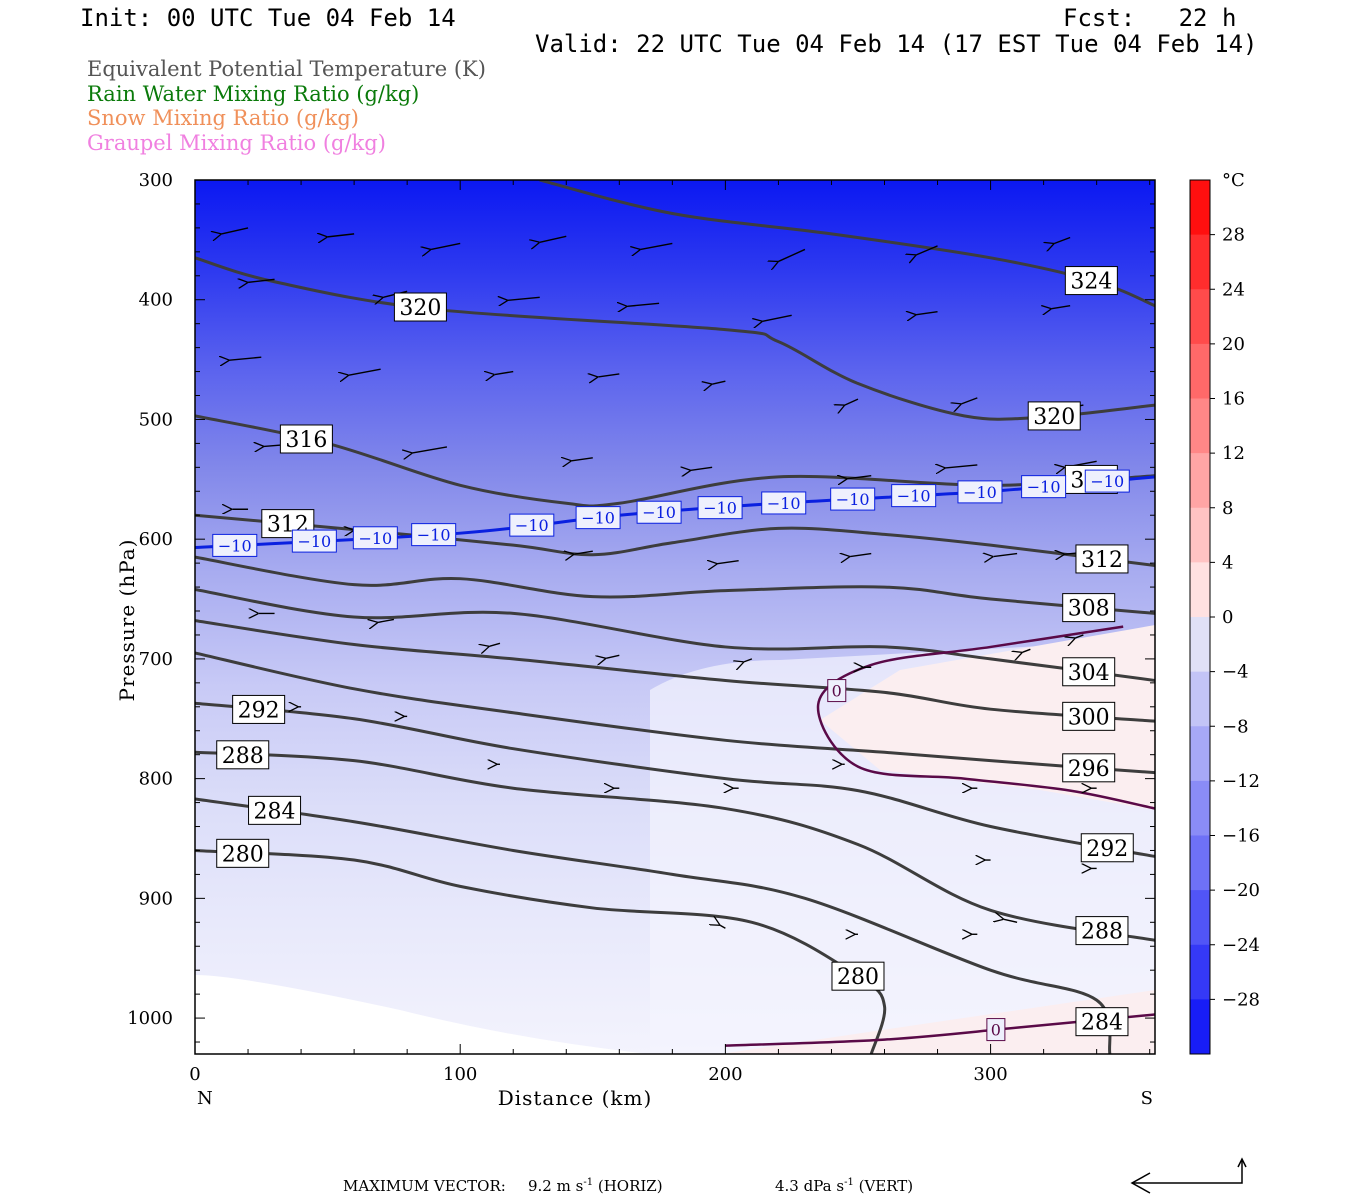  What do you see at coordinates (150, 1018) in the screenshot?
I see `y-tick-label: 1000` at bounding box center [150, 1018].